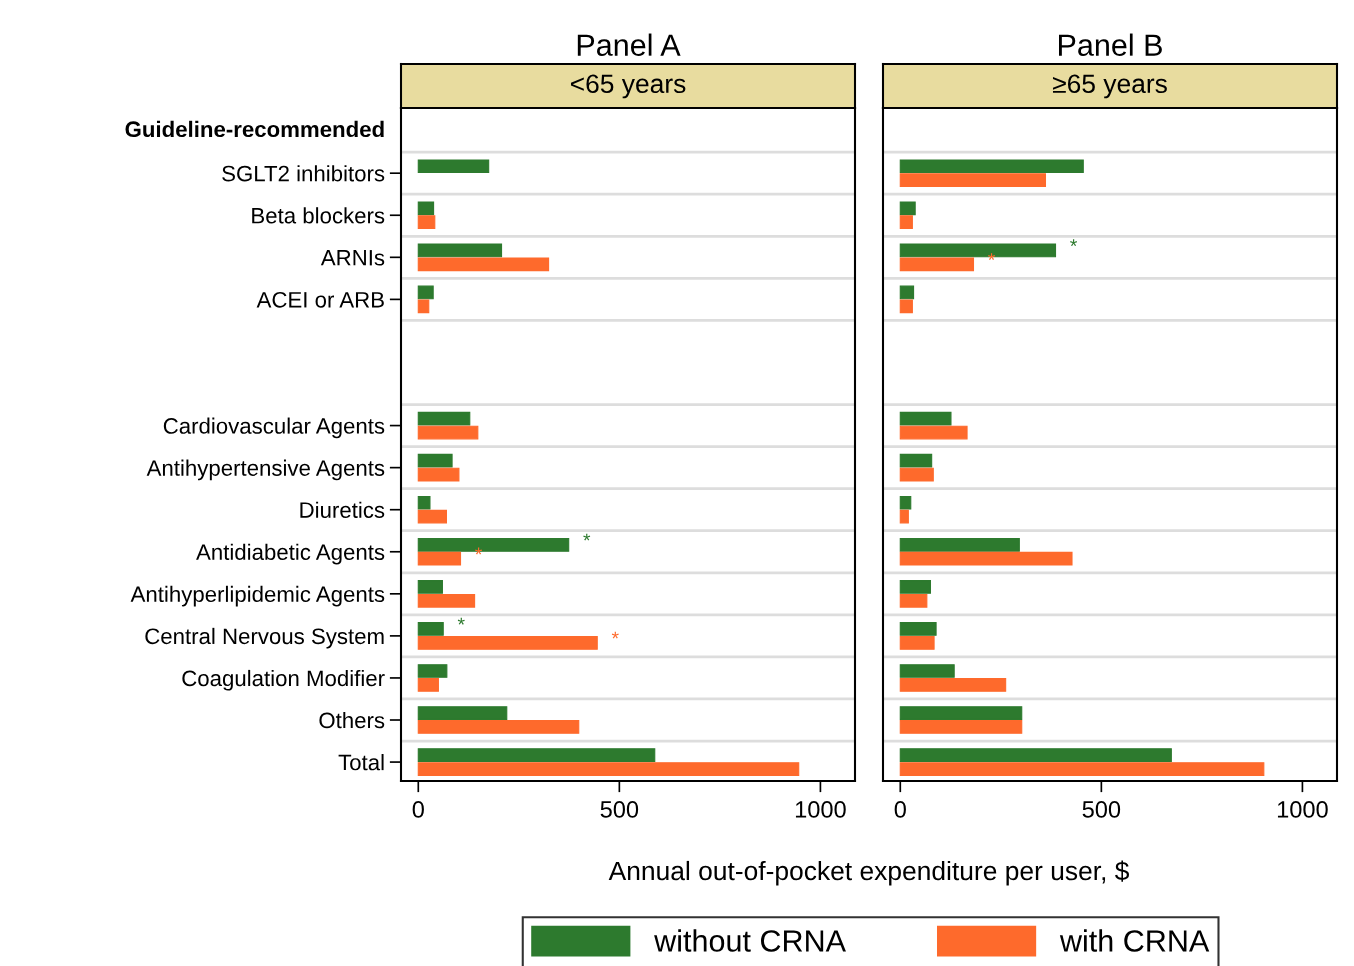 This screenshot has width=1354, height=966. I want to click on legend-label: with CRNA, so click(1134, 940).